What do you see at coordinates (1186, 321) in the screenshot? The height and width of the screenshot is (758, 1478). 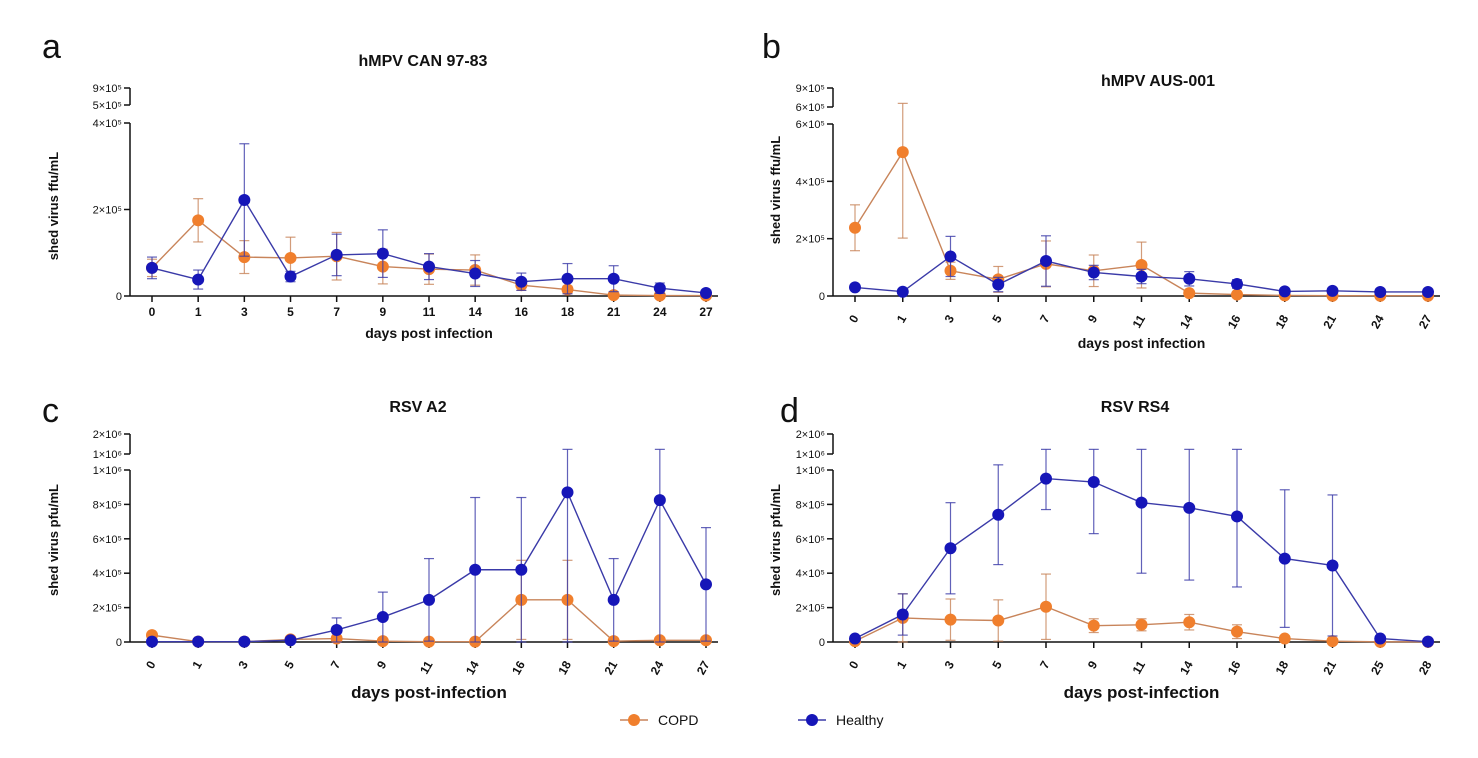 I see `x-tick-label: 14` at bounding box center [1186, 321].